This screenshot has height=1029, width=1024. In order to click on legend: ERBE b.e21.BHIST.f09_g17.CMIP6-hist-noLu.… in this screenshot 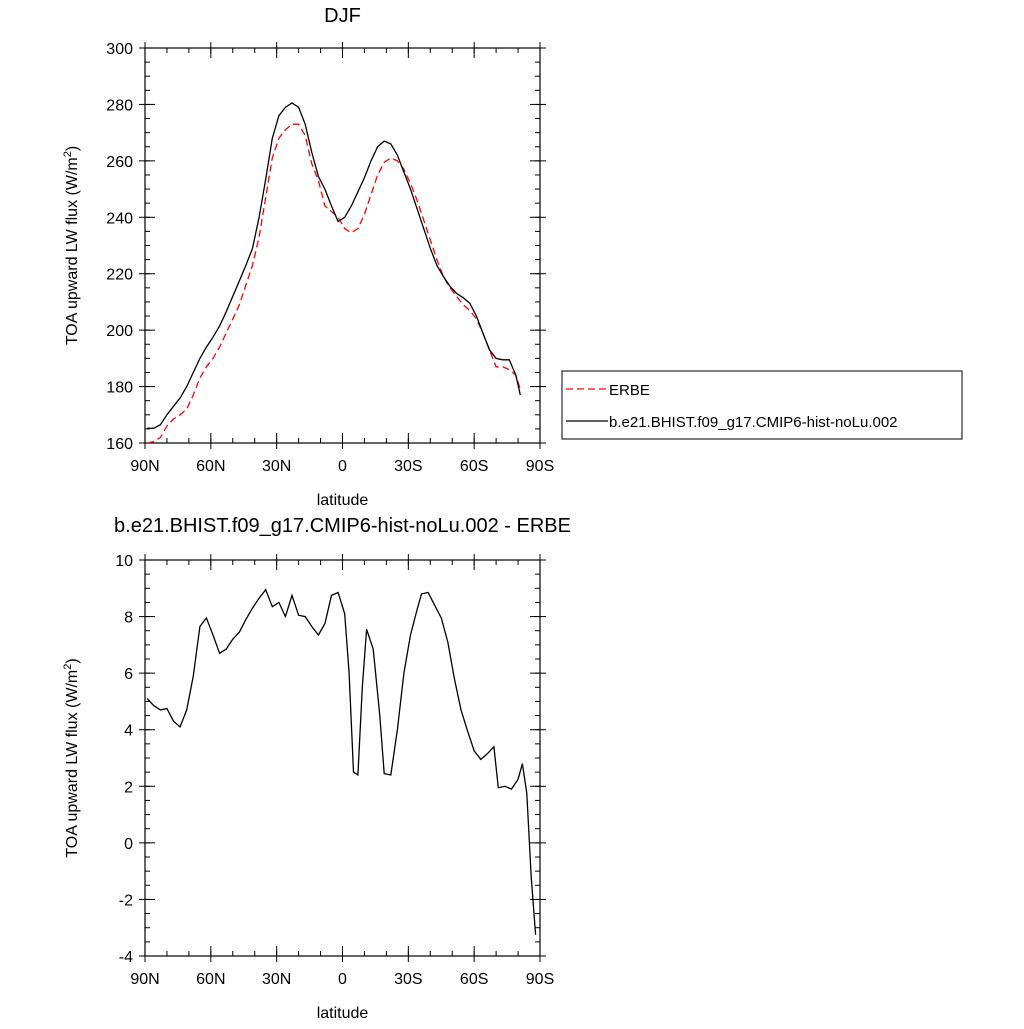, I will do `click(762, 405)`.